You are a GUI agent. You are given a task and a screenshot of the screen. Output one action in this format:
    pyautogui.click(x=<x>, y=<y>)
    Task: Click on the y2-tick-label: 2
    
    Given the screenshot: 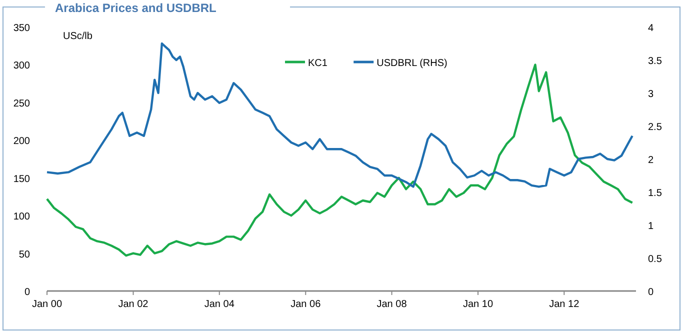 What is the action you would take?
    pyautogui.click(x=651, y=160)
    